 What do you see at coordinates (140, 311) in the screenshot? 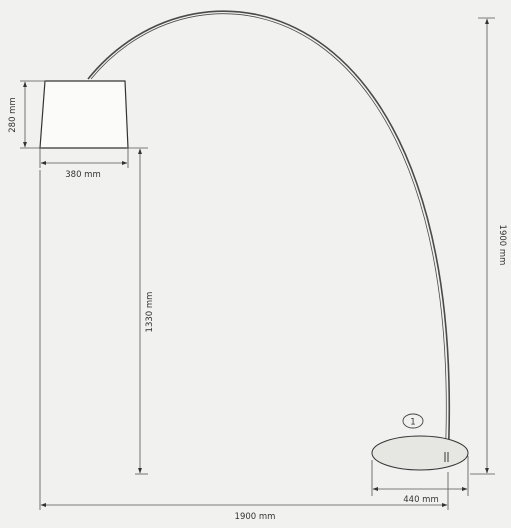
I see `shade-bottom-height-dimension: 1330 mm` at bounding box center [140, 311].